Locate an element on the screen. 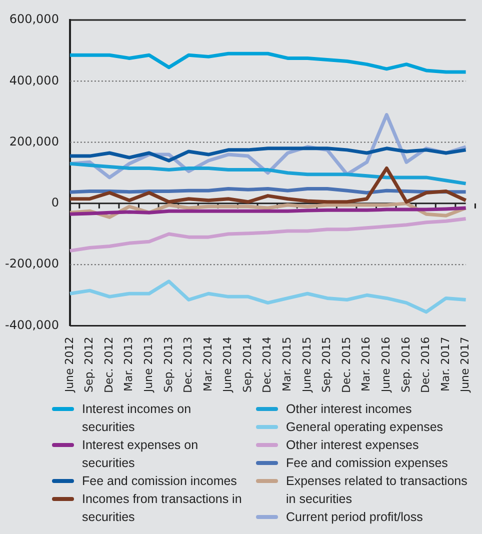 This screenshot has width=482, height=534. legend-label: Fee and comission incomes is located at coordinates (159, 481).